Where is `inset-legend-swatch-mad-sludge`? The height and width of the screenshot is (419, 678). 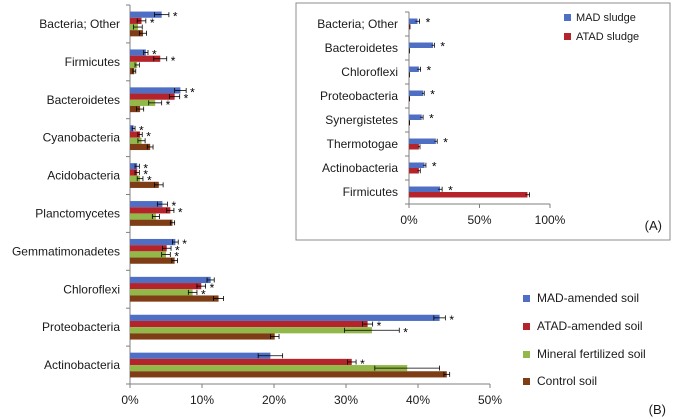 inset-legend-swatch-mad-sludge is located at coordinates (567, 17).